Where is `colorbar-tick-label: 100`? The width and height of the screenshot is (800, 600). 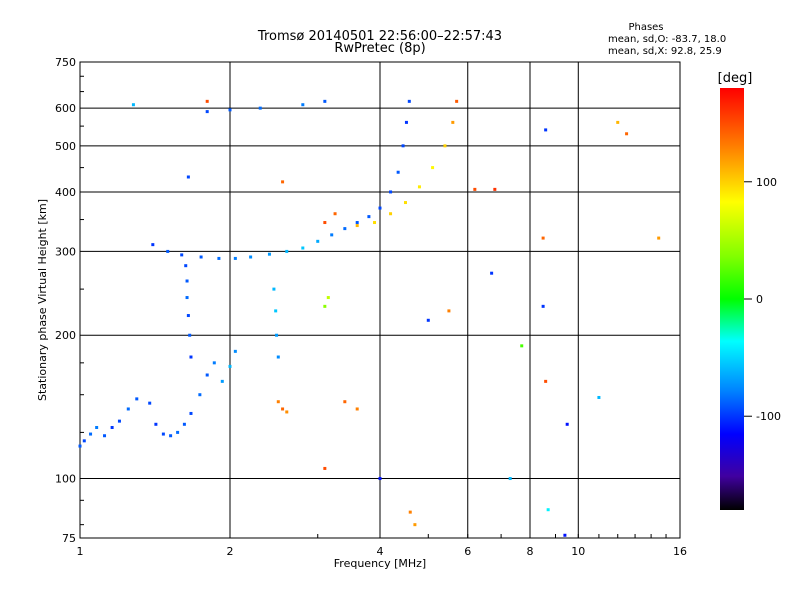
colorbar-tick-label: 100 is located at coordinates (766, 182).